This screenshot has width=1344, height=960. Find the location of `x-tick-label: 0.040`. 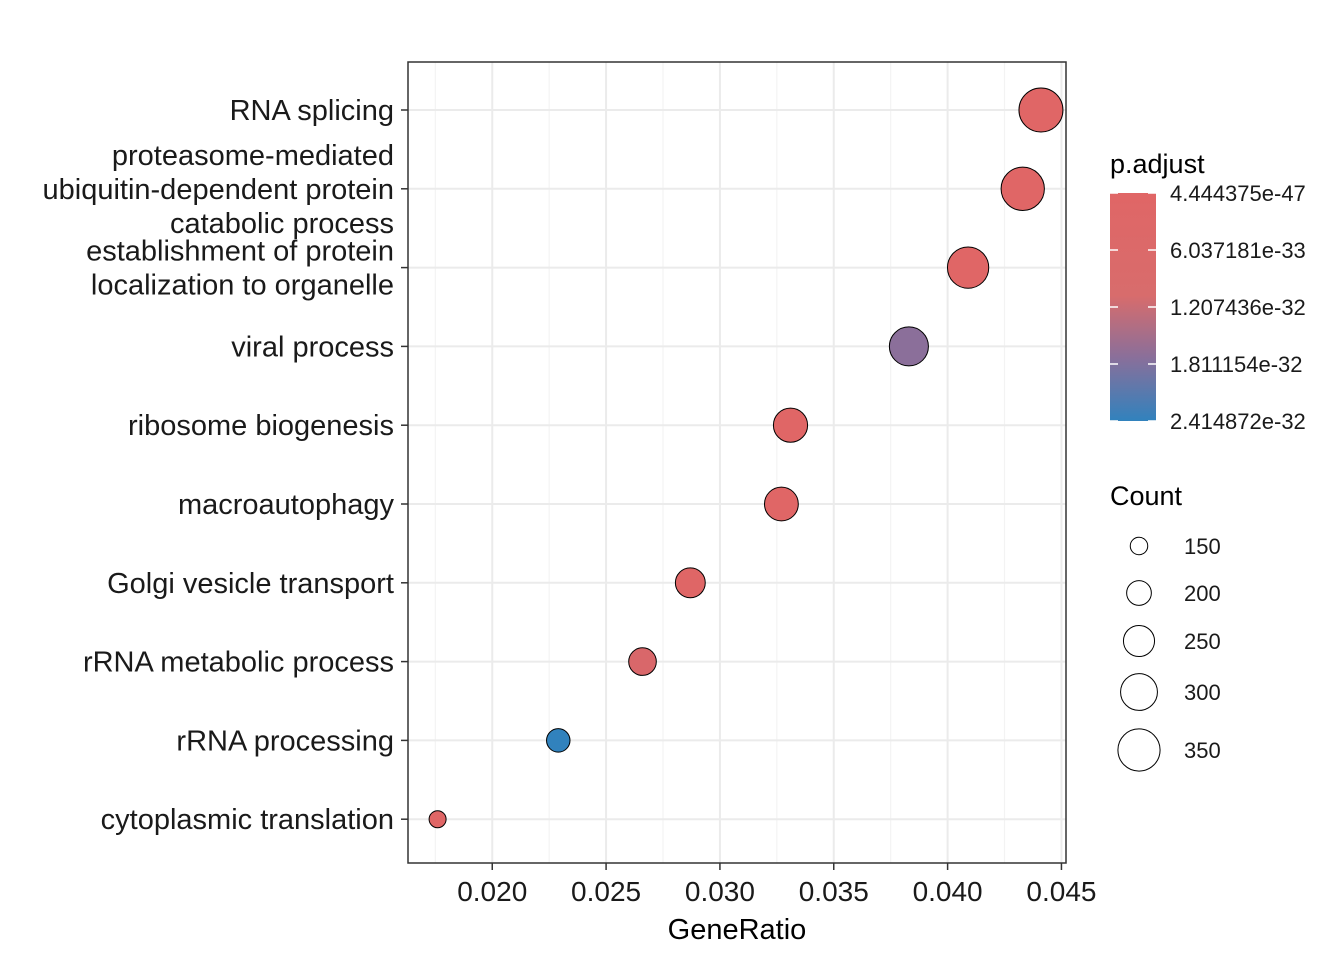

x-tick-label: 0.040 is located at coordinates (948, 891).